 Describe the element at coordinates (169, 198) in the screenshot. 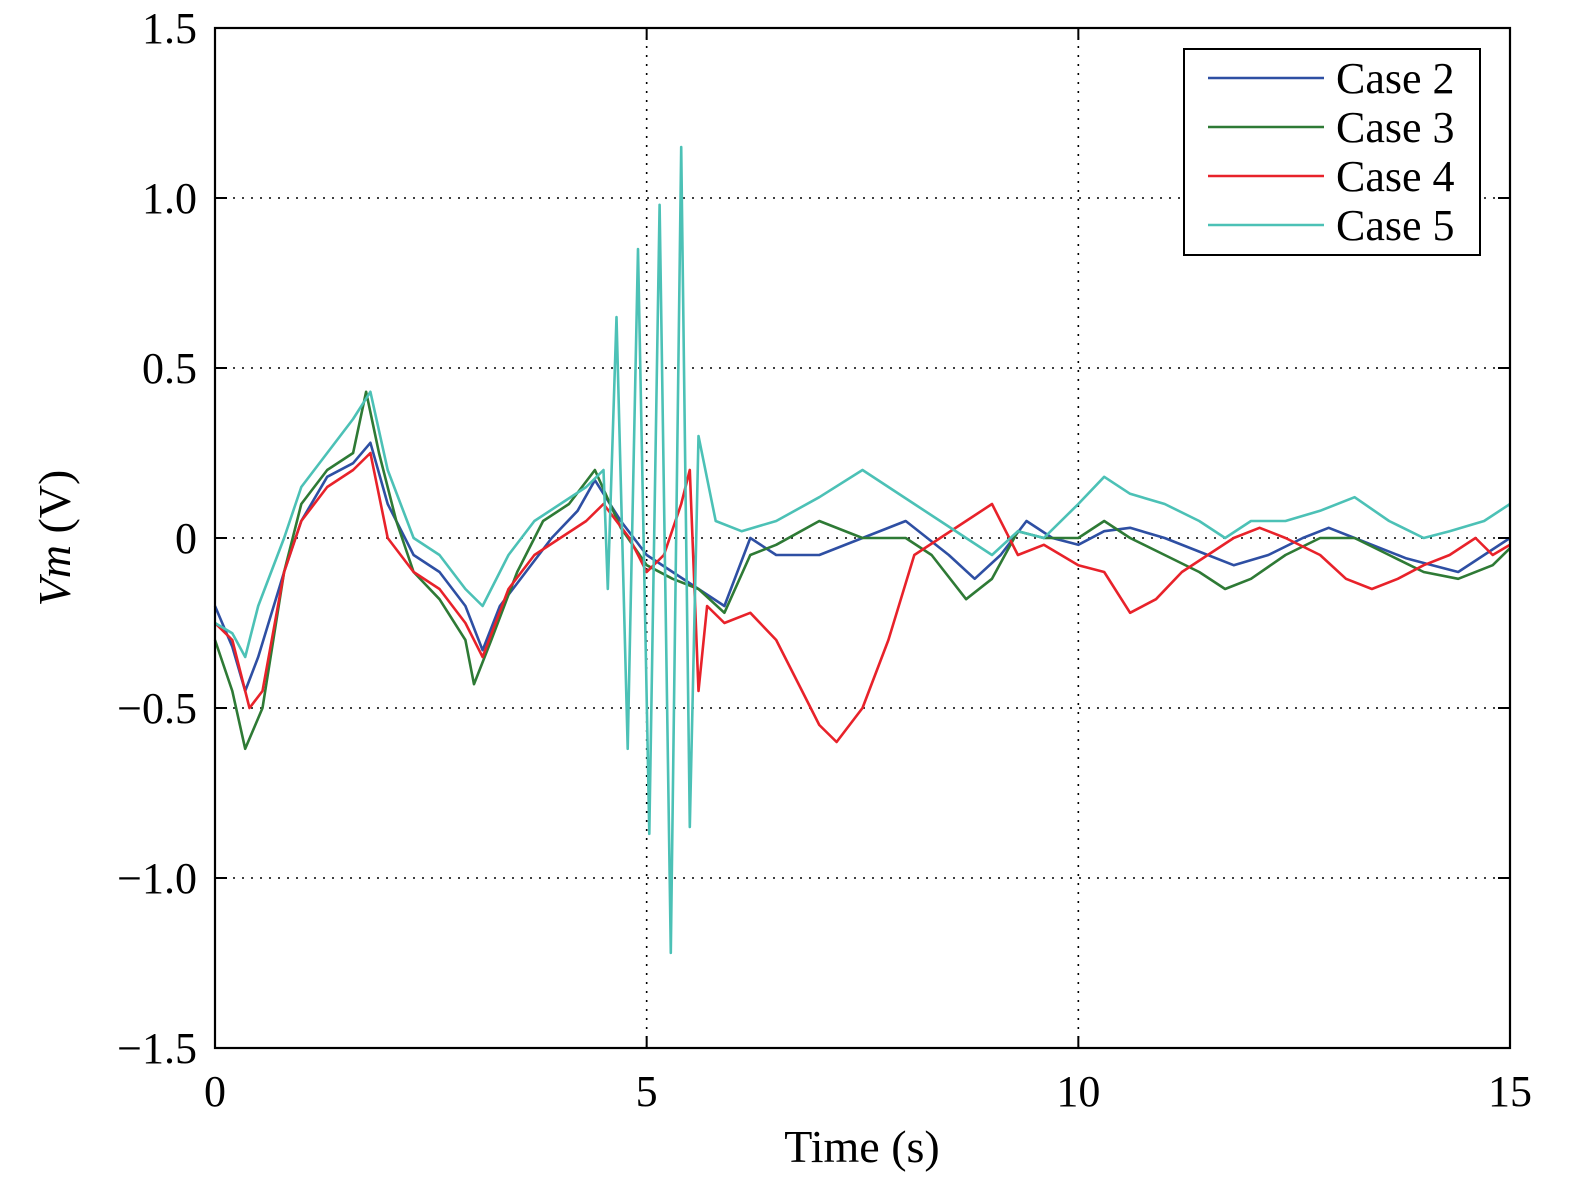

I see `y-tick-label: 1.0` at that location.